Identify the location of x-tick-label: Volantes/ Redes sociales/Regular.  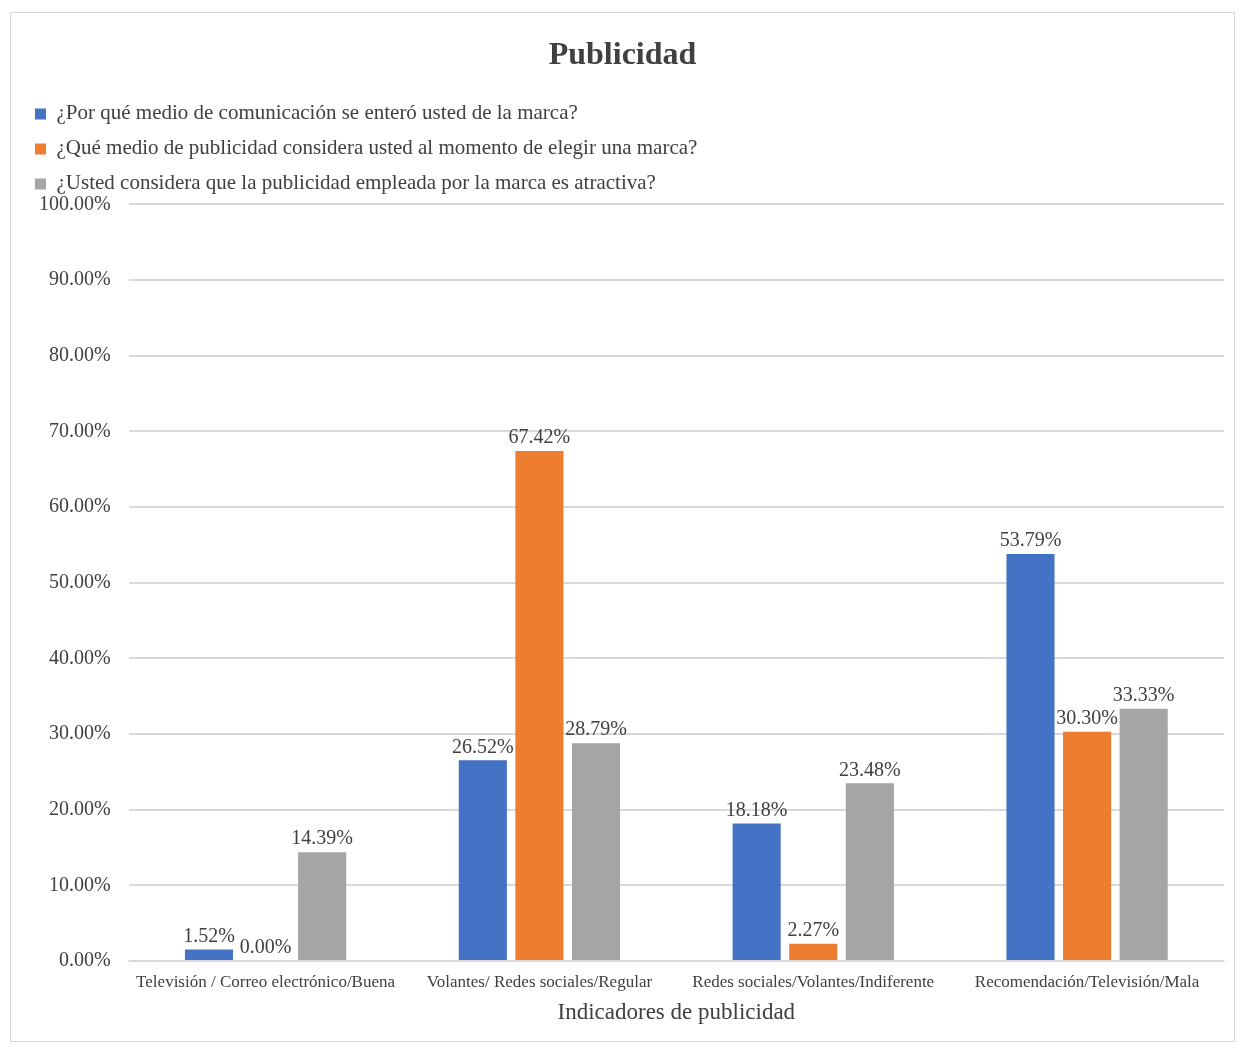
(539, 981).